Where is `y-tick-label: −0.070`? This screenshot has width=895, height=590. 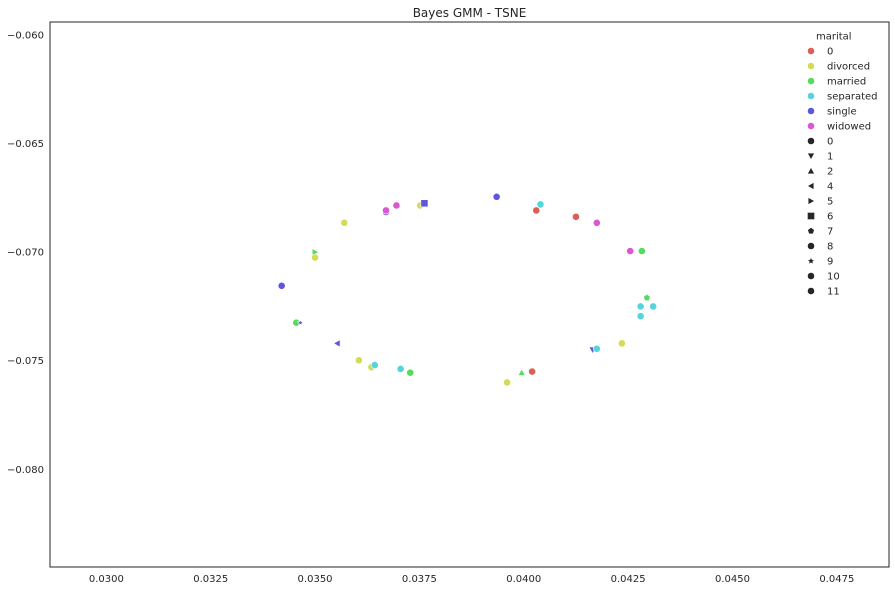 y-tick-label: −0.070 is located at coordinates (25, 253).